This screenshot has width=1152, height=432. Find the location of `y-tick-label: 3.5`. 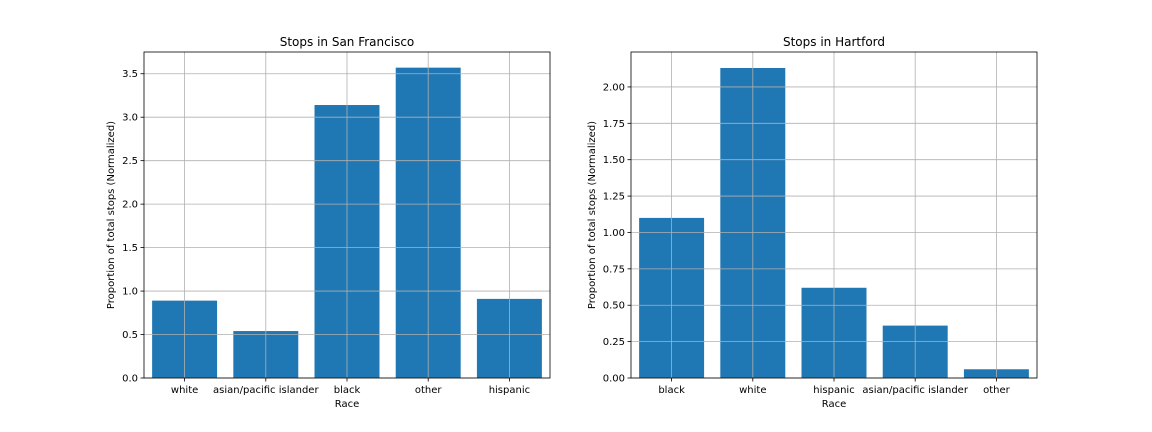

y-tick-label: 3.5 is located at coordinates (130, 74).